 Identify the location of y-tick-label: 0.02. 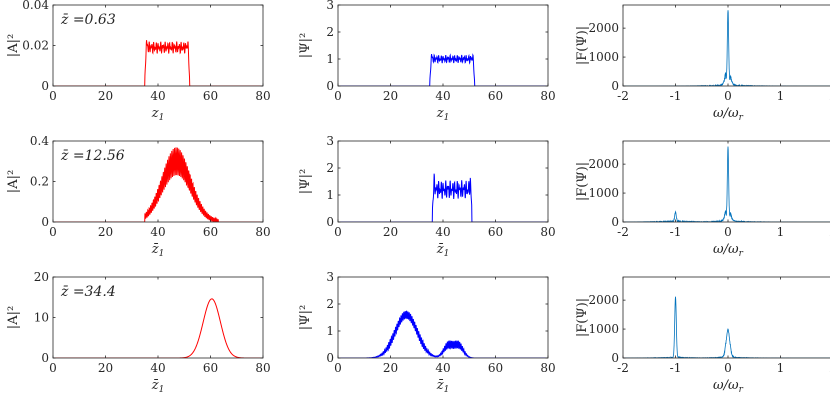
(35, 46).